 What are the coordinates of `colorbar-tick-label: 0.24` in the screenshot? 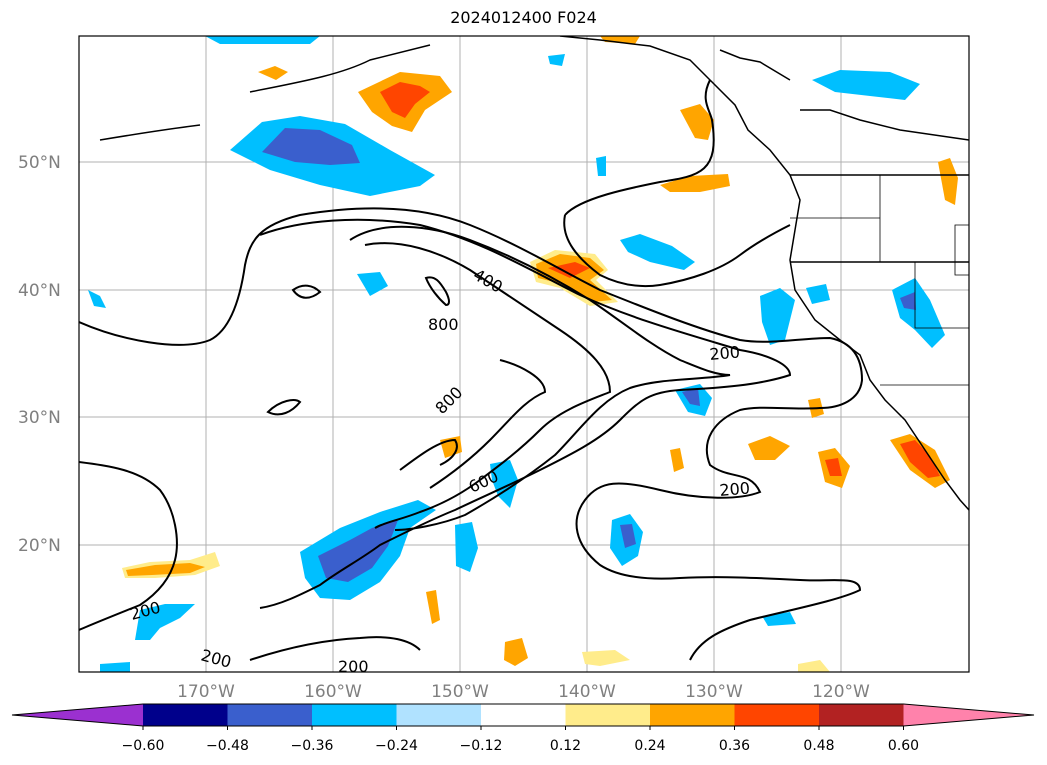 It's located at (649, 746).